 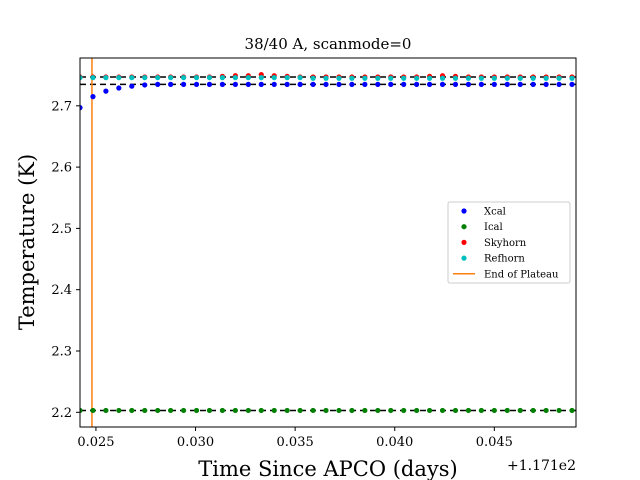 I want to click on x-axis: 0.025 0.030 0.035 0.040 0.045, so click(x=295, y=438).